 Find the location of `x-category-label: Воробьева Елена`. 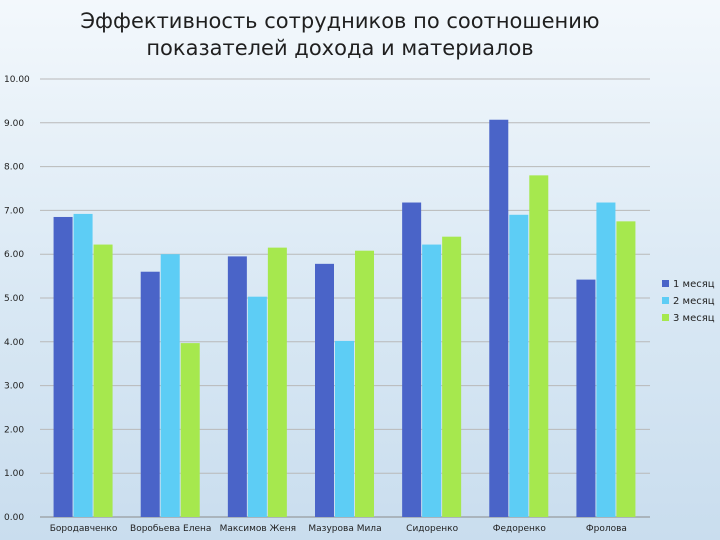

x-category-label: Воробьева Елена is located at coordinates (170, 529).